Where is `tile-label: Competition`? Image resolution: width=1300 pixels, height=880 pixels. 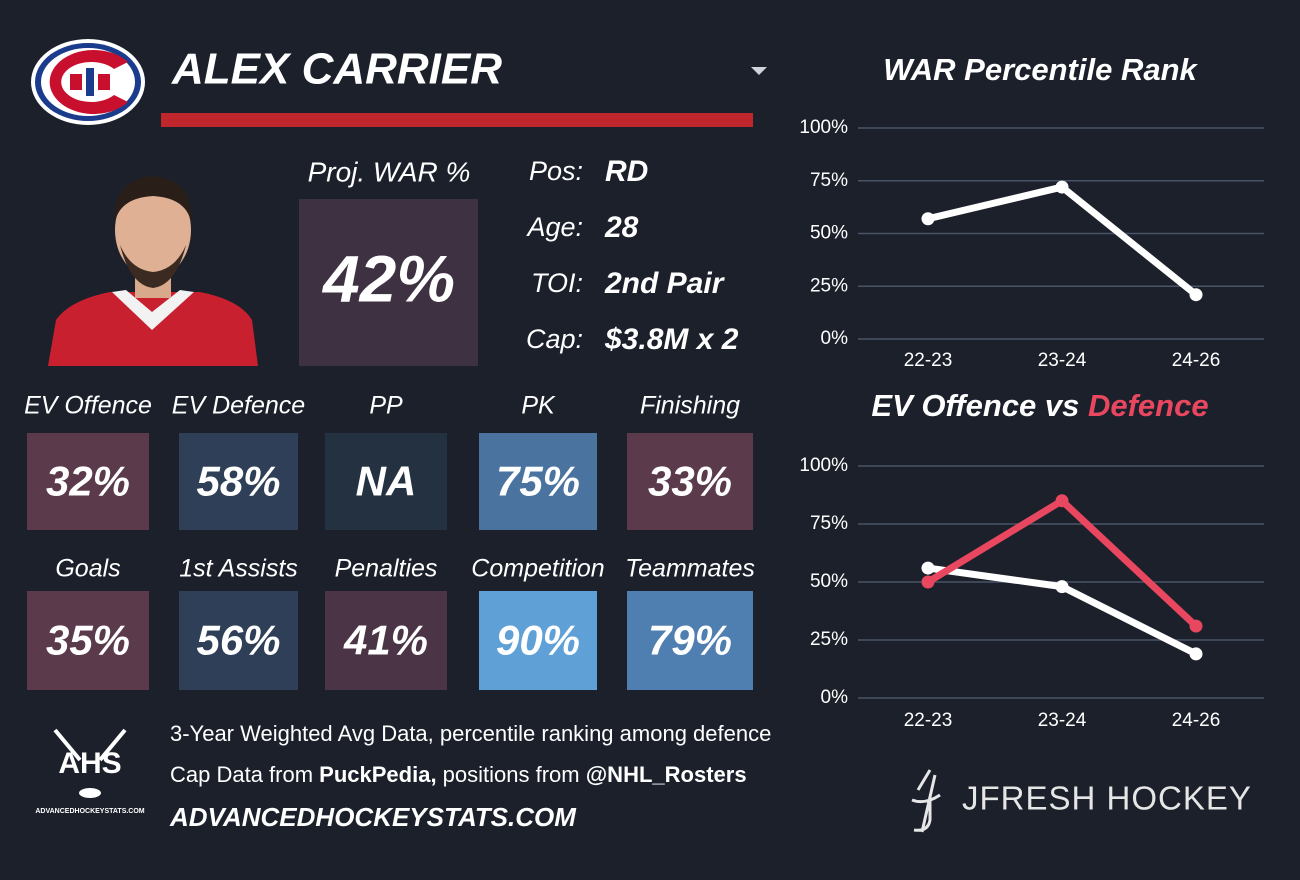
tile-label: Competition is located at coordinates (537, 569).